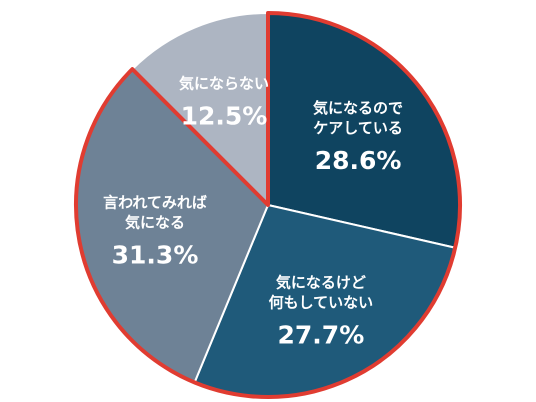  Describe the element at coordinates (224, 116) in the screenshot. I see `value-label: 12.5%` at that location.